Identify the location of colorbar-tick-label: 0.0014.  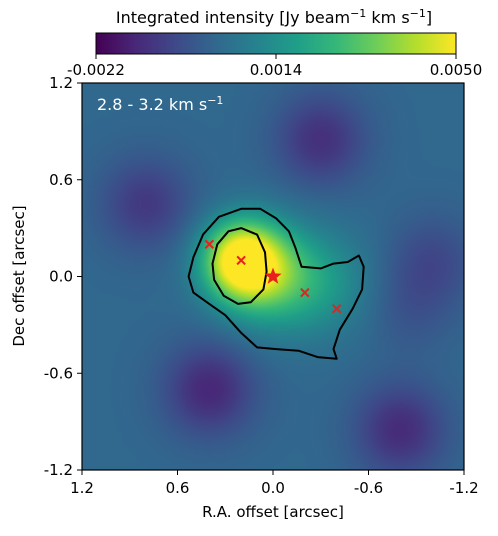
(276, 70).